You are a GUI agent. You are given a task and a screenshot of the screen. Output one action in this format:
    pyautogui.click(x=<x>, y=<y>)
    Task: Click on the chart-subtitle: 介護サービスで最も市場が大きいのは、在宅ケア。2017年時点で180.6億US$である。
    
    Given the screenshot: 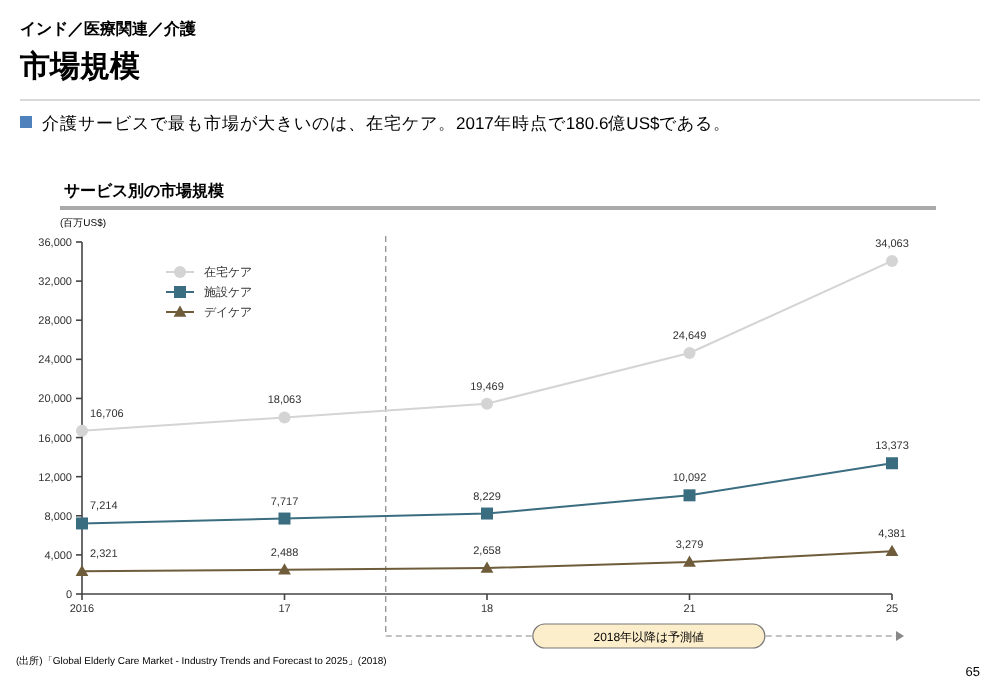 What is the action you would take?
    pyautogui.click(x=387, y=123)
    